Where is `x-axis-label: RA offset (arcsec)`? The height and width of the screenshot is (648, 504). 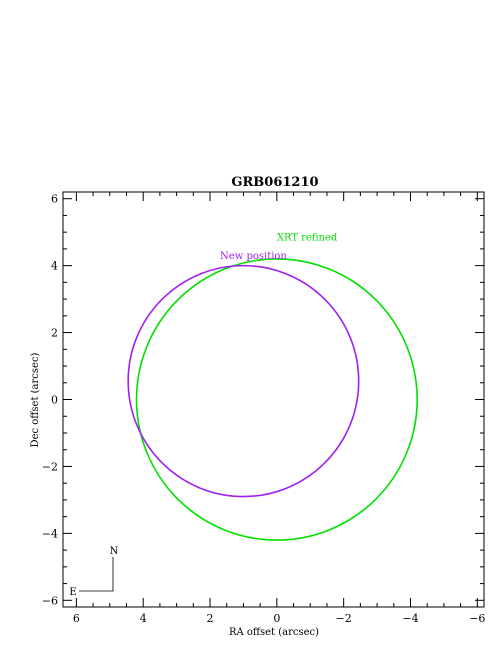 x-axis-label: RA offset (arcsec) is located at coordinates (274, 632).